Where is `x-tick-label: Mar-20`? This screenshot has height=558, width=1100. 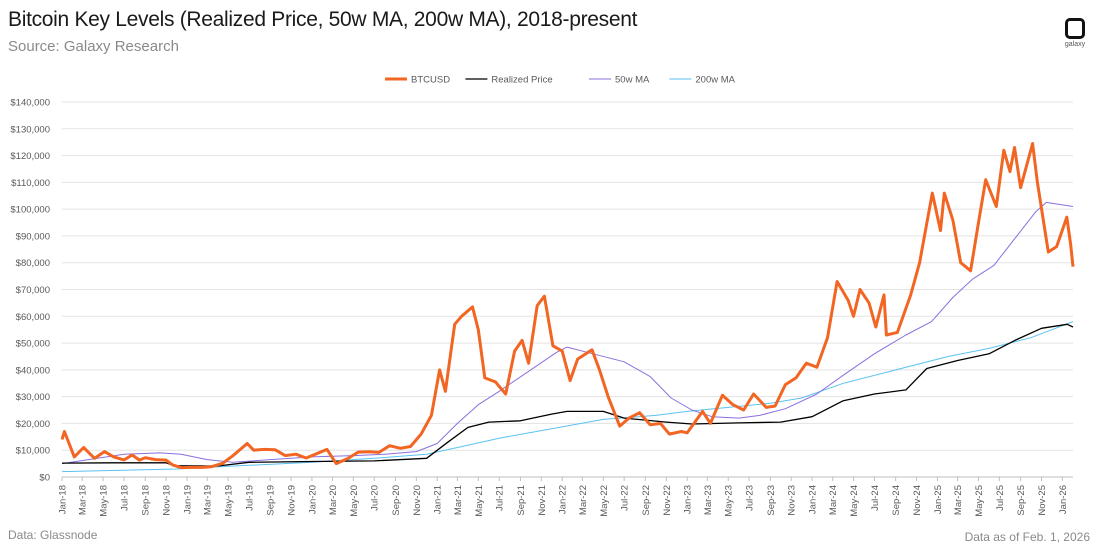 x-tick-label: Mar-20 is located at coordinates (333, 500).